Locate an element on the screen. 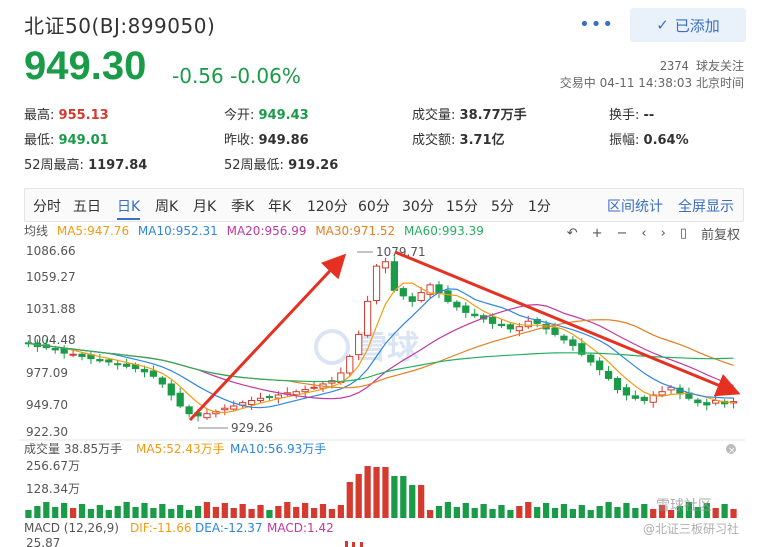 This screenshot has height=547, width=760. volume-legend: 成交量 38.85万手 MA5:52.43万手 MA10:56.93万手 is located at coordinates (175, 448).